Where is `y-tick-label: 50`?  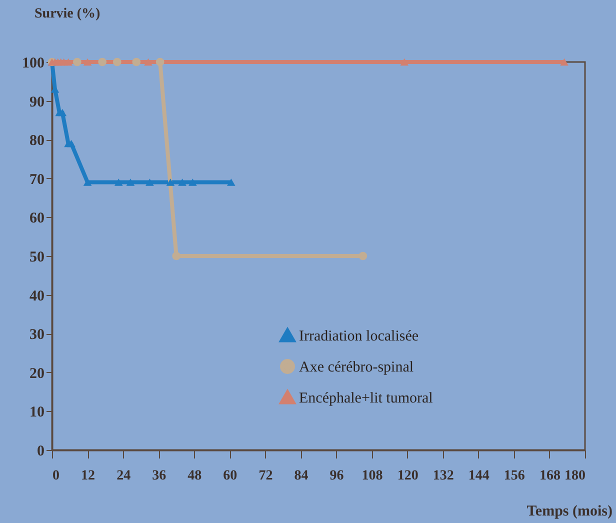 y-tick-label: 50 is located at coordinates (37, 258).